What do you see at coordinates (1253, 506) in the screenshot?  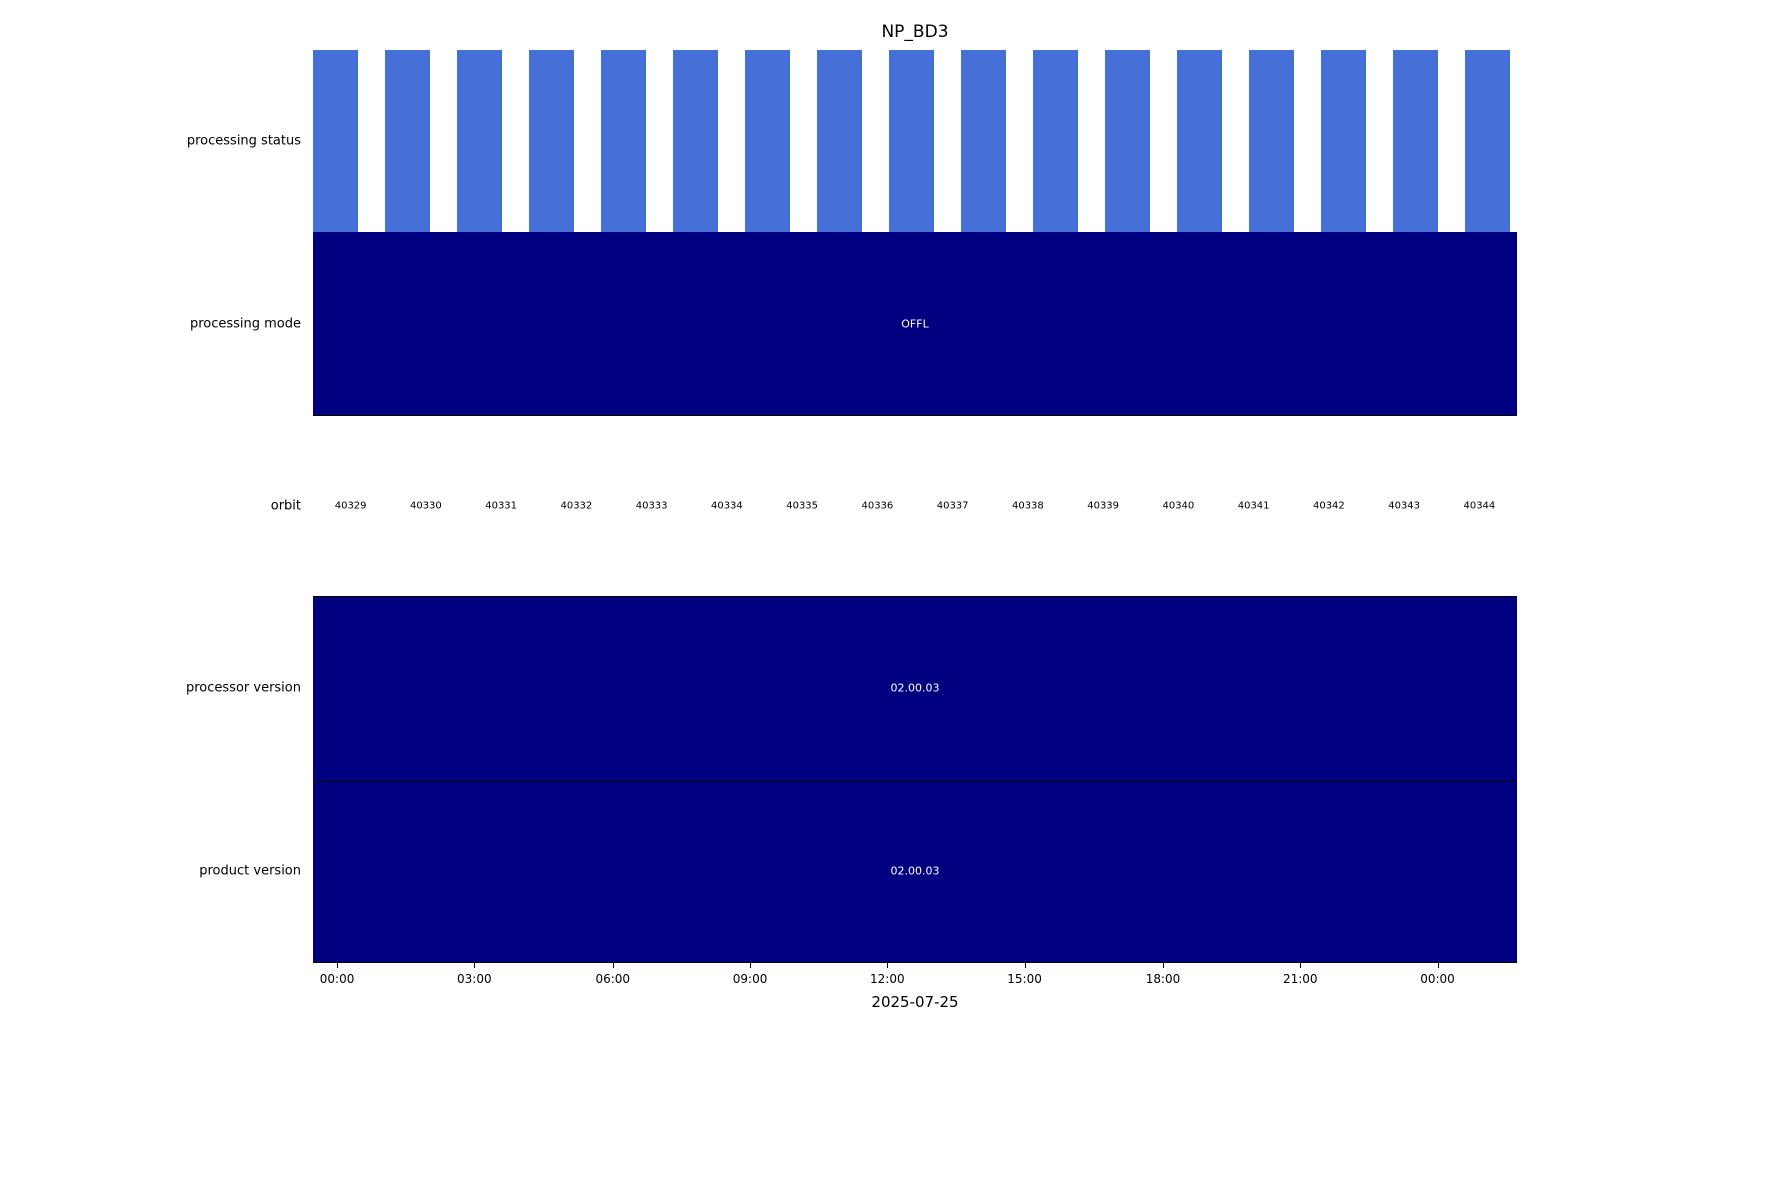 I see `orbit-label: 40341` at bounding box center [1253, 506].